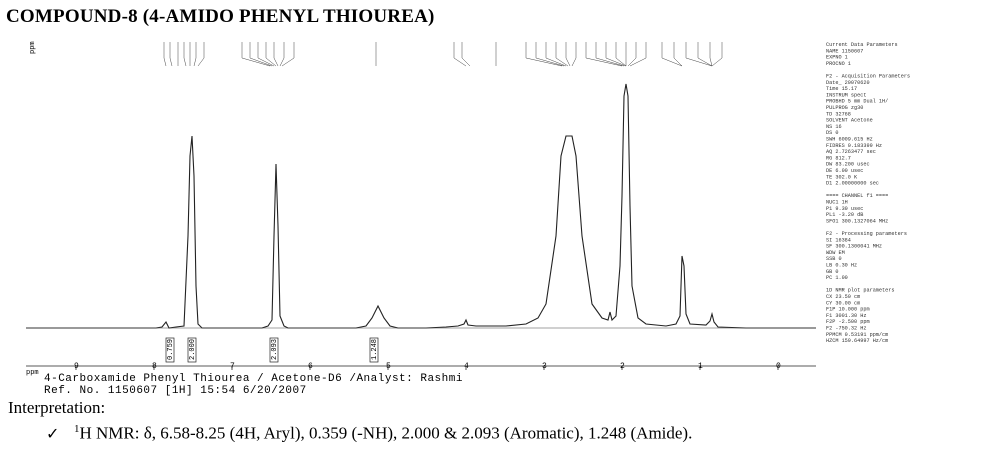 The height and width of the screenshot is (459, 982). Describe the element at coordinates (843, 303) in the screenshot. I see `parameter-line: CY 30.00 cm` at that location.